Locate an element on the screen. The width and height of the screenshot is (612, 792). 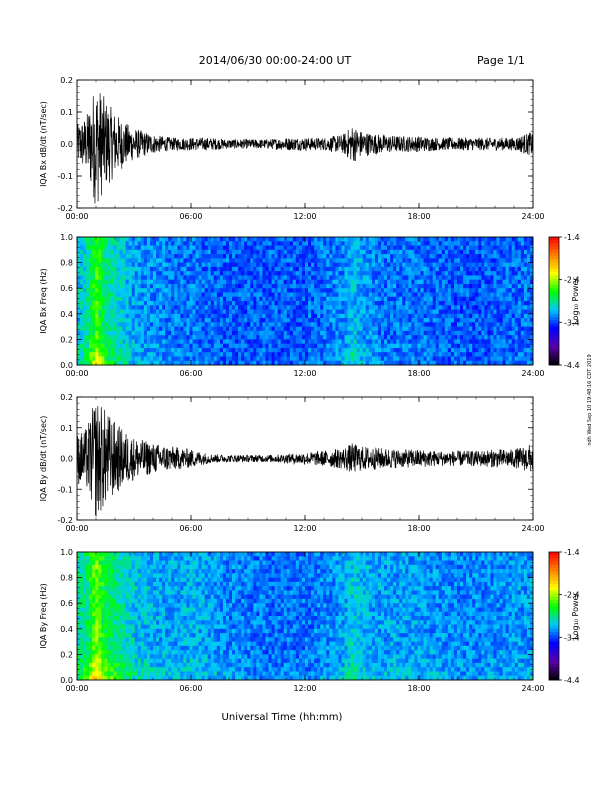
colorbar-segment is located at coordinates (554, 357).